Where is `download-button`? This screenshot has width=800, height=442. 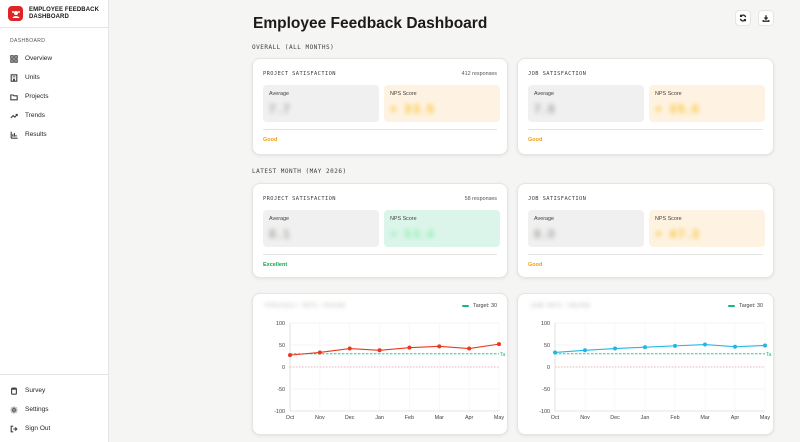 download-button is located at coordinates (766, 18).